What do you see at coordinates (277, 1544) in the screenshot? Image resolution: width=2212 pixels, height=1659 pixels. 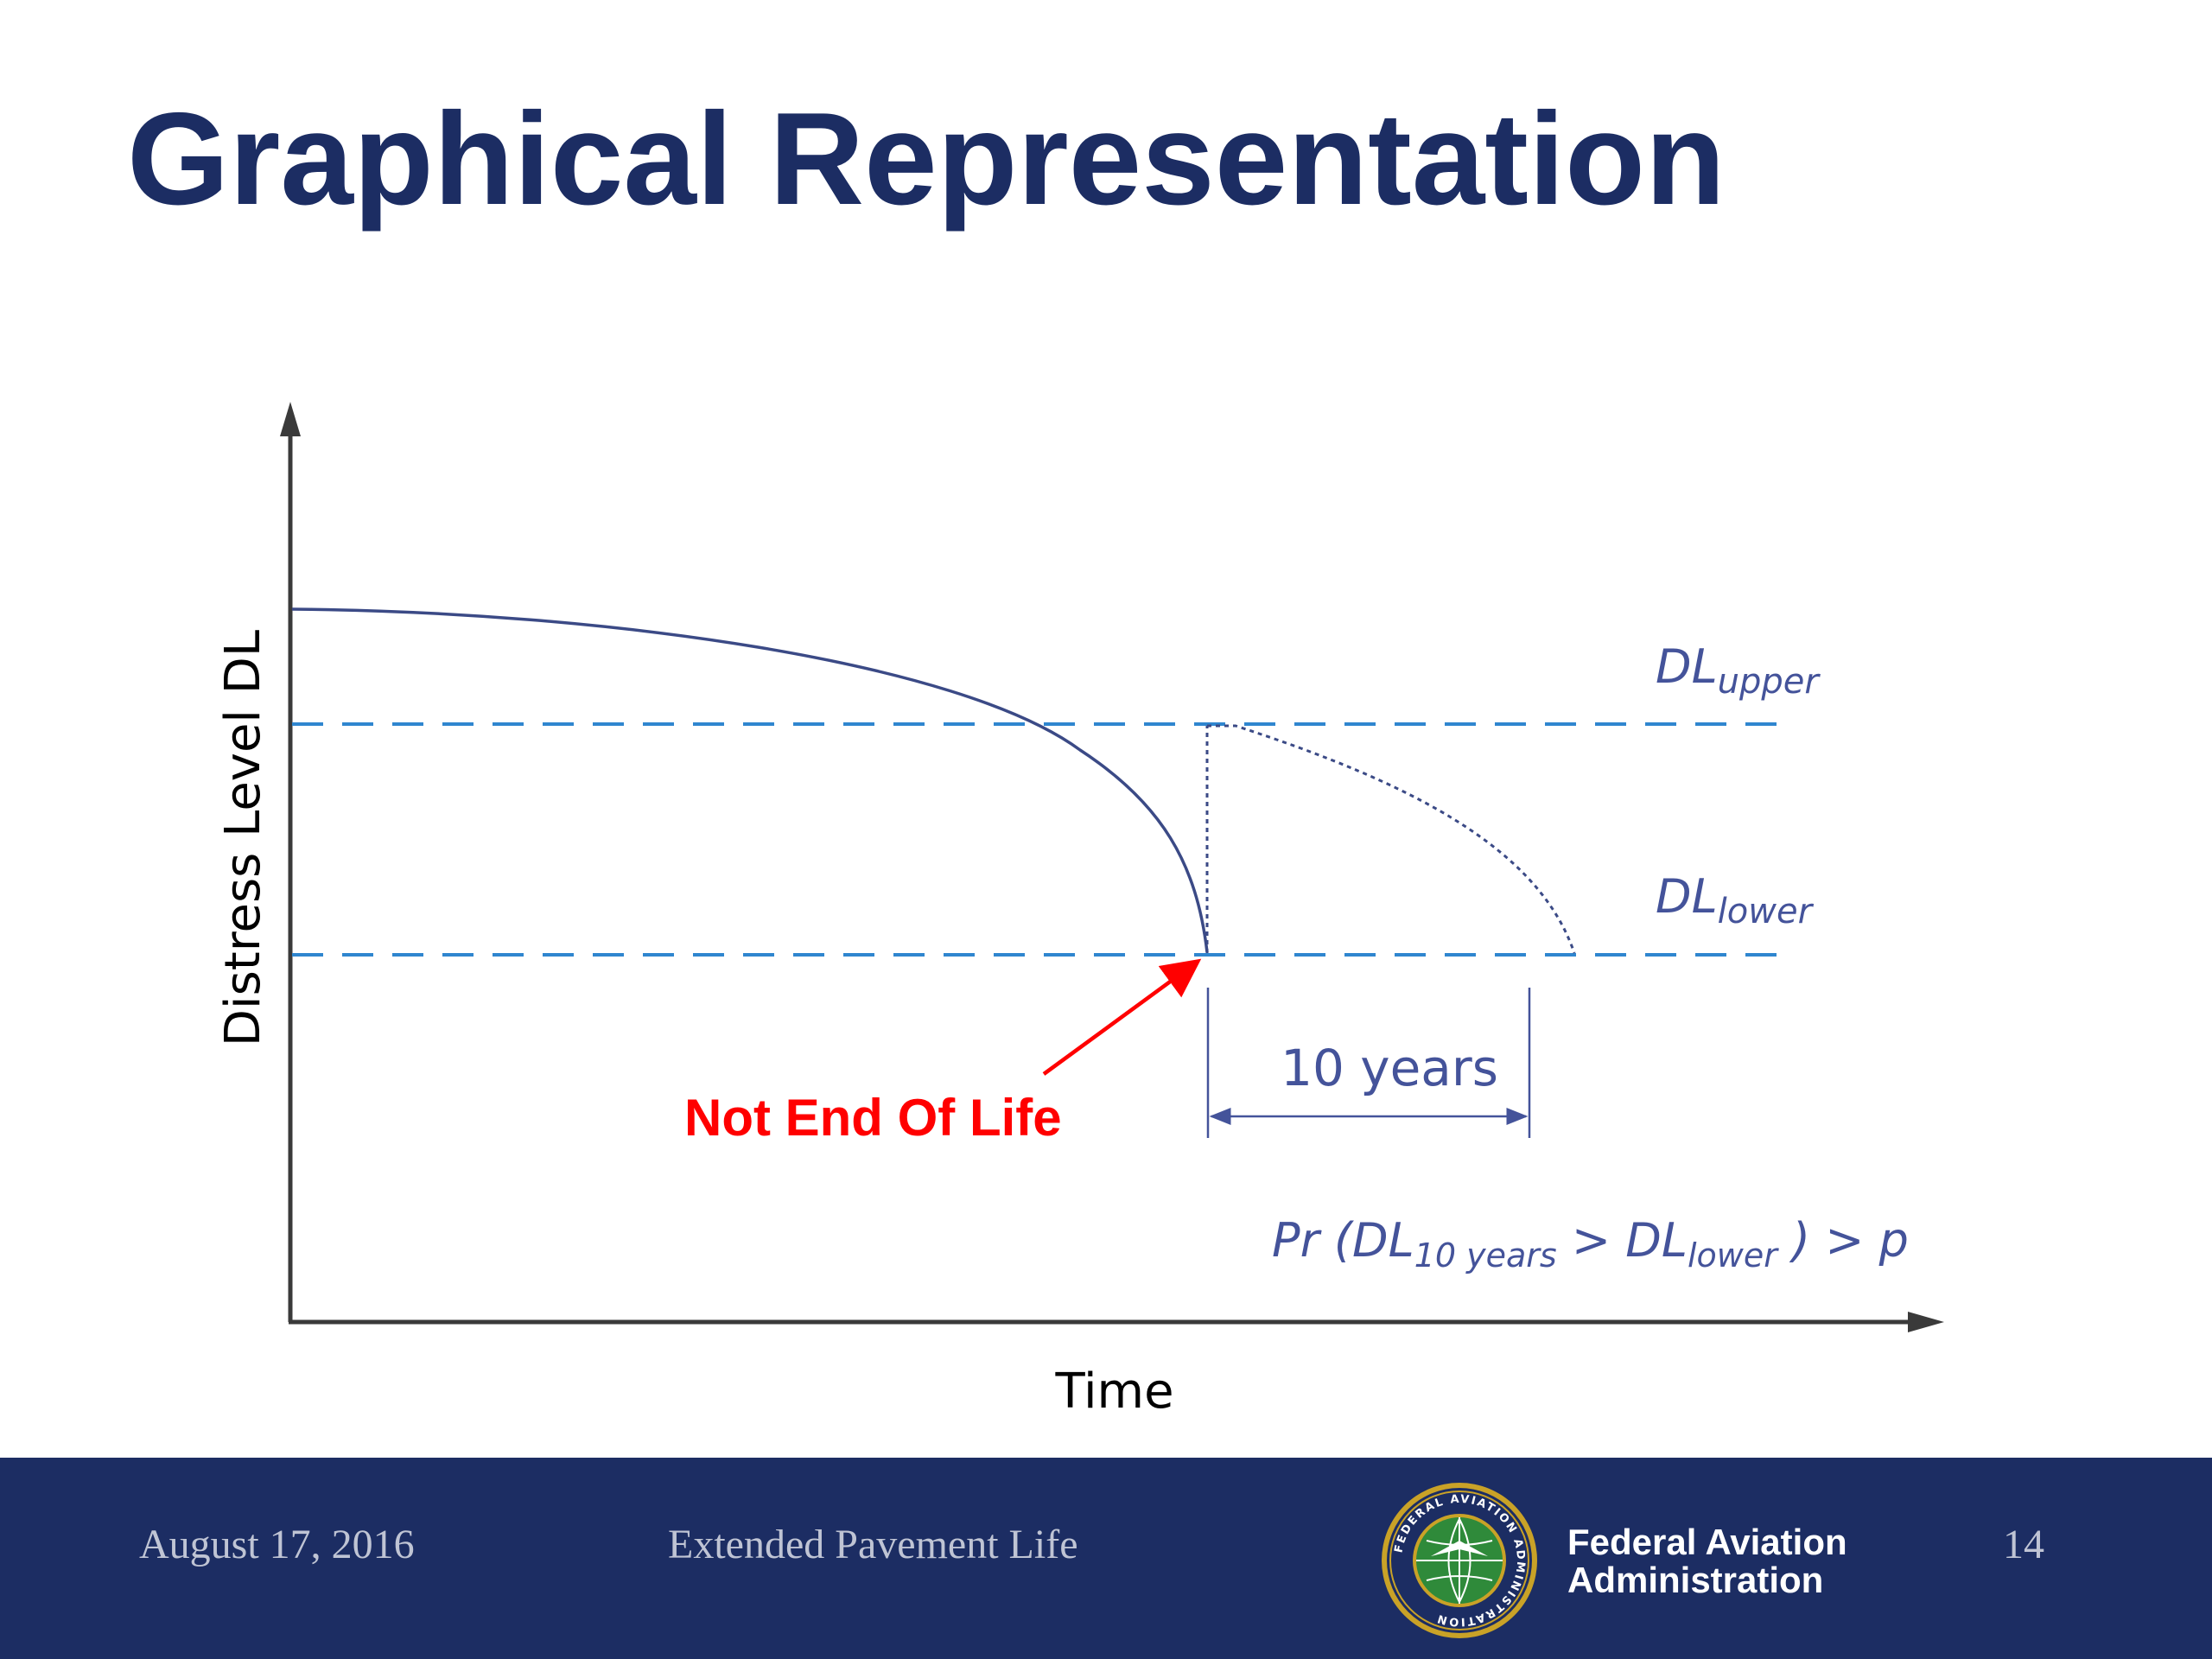 I see `footer-date: August 17, 2016` at bounding box center [277, 1544].